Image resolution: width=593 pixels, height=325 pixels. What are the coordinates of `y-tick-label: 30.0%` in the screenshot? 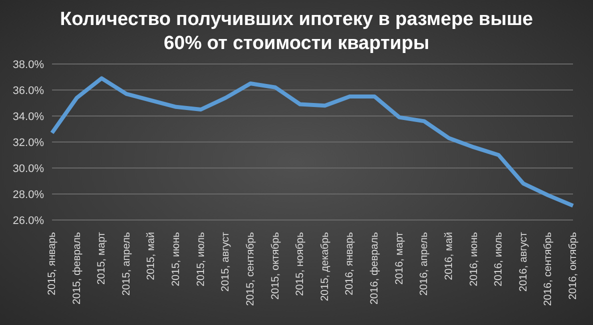 It's located at (28, 168).